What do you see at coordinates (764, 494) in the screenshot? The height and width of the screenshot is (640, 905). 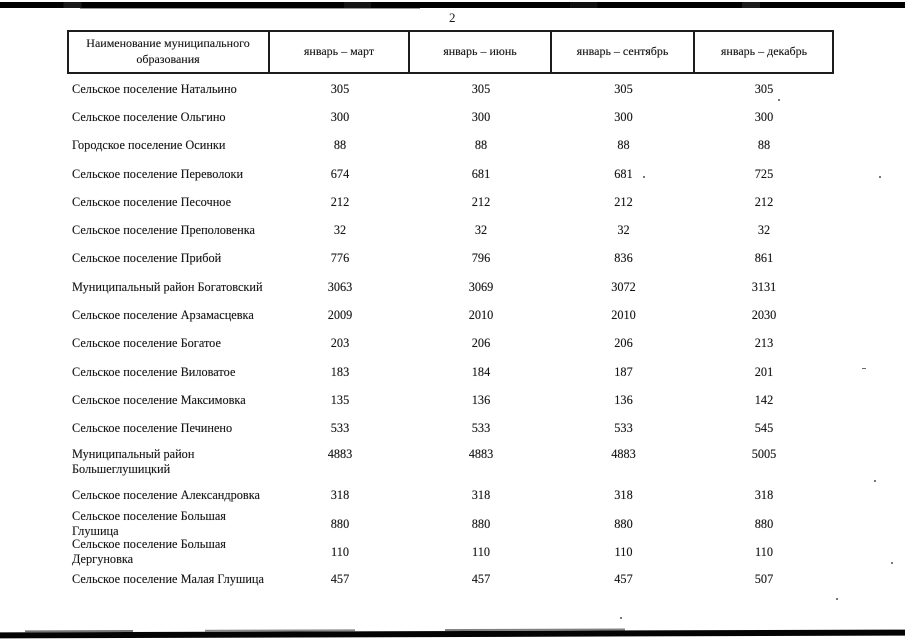 I see `value-cell-jan-dec: 318` at bounding box center [764, 494].